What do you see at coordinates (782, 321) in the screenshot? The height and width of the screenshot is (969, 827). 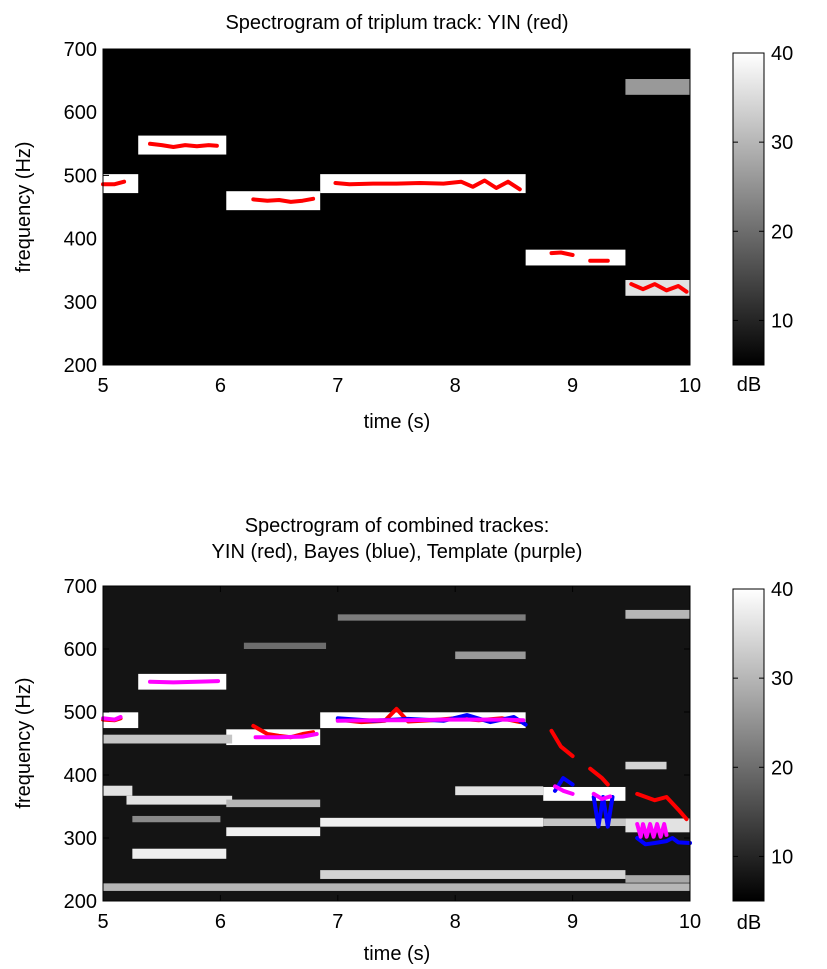 I see `panel-1-colorbar-tick-label: 10` at bounding box center [782, 321].